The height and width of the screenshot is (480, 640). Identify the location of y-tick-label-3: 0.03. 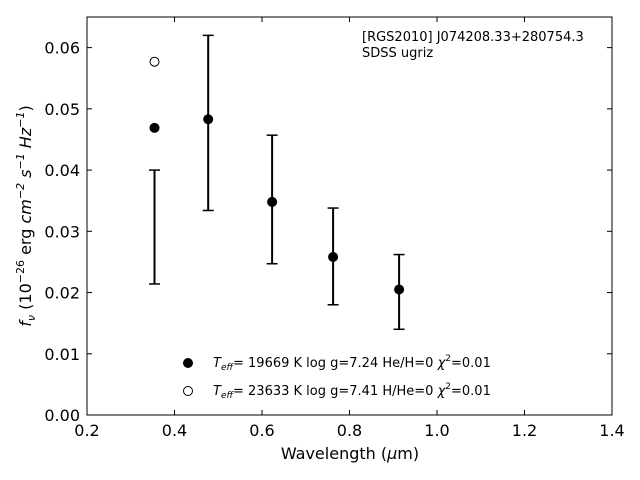
(62, 231).